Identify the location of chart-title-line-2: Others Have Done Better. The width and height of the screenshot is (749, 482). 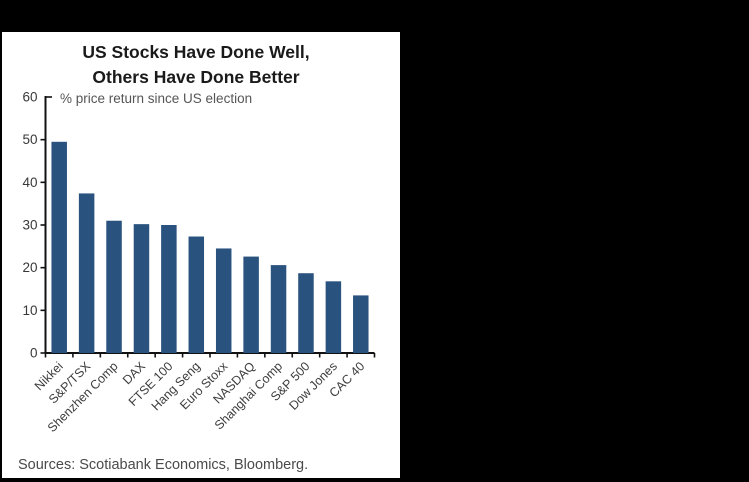
(195, 77).